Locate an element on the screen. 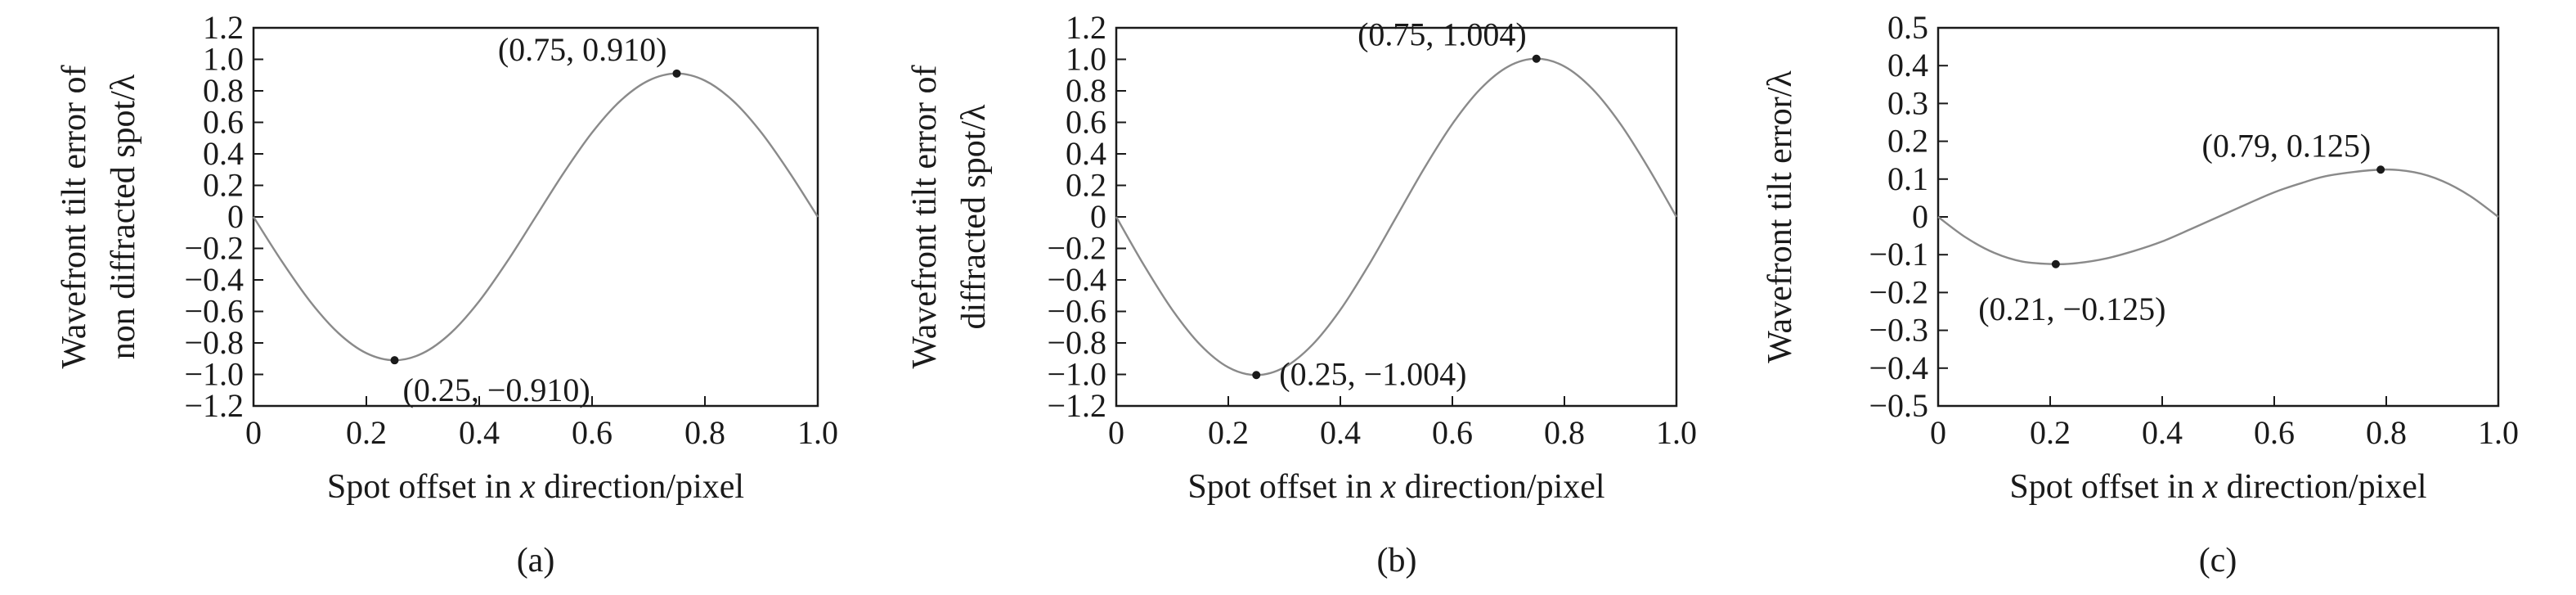 This screenshot has height=595, width=2576. y-tick-label: 0.1 is located at coordinates (1907, 179).